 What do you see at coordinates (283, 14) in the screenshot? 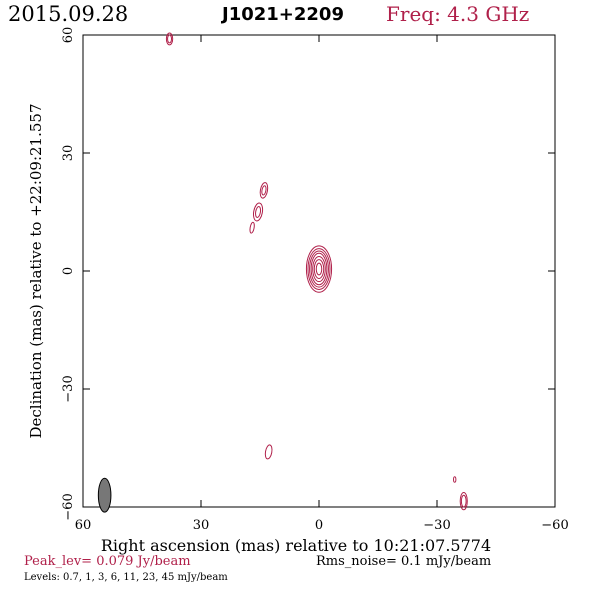
I see `source-name: J1021+2209` at bounding box center [283, 14].